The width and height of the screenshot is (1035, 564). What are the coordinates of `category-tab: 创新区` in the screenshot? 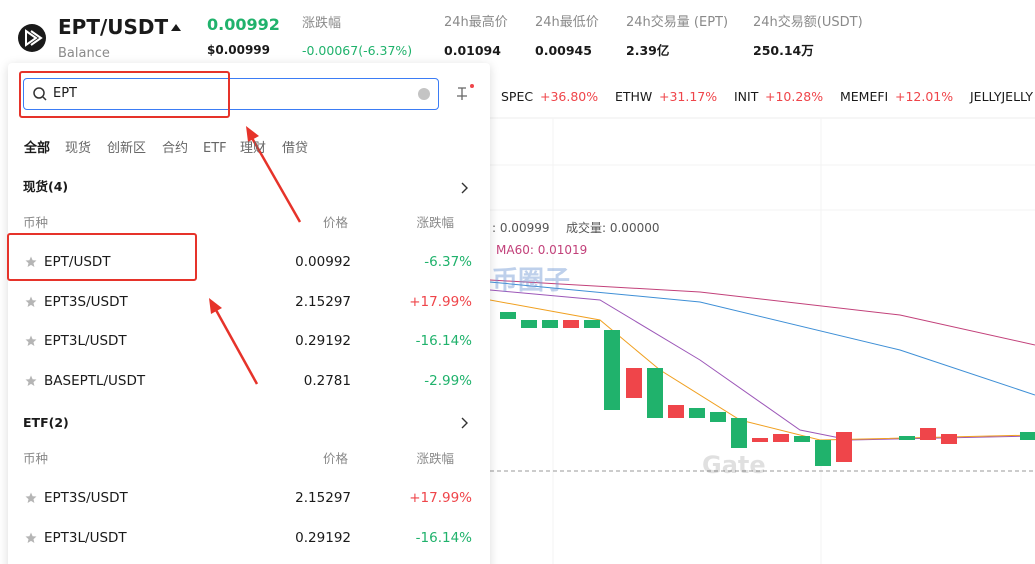 It's located at (127, 148).